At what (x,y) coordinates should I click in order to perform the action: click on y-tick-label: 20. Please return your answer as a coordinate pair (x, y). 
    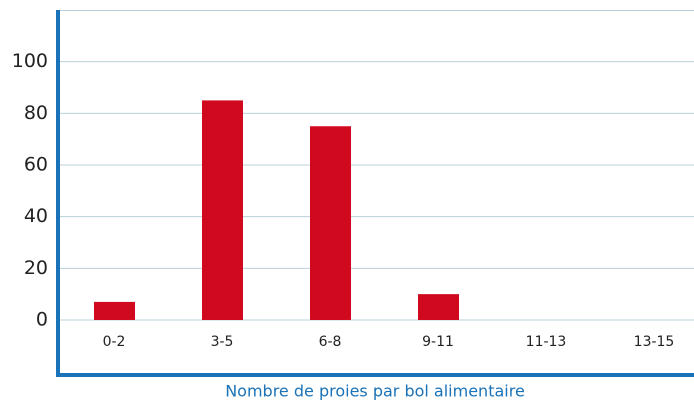
    Looking at the image, I should click on (36, 268).